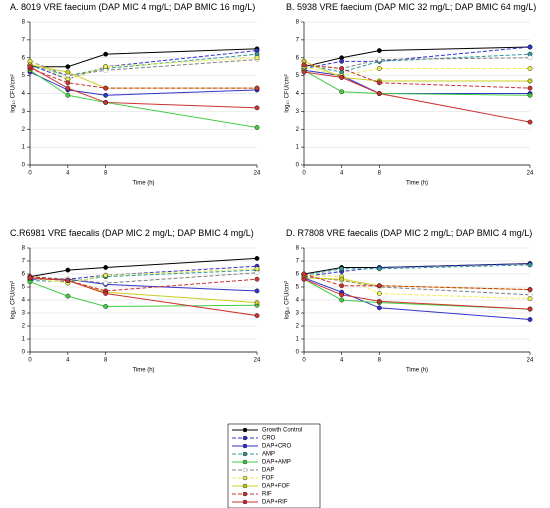  Describe the element at coordinates (267, 495) in the screenshot. I see `legend-label: RIF` at that location.